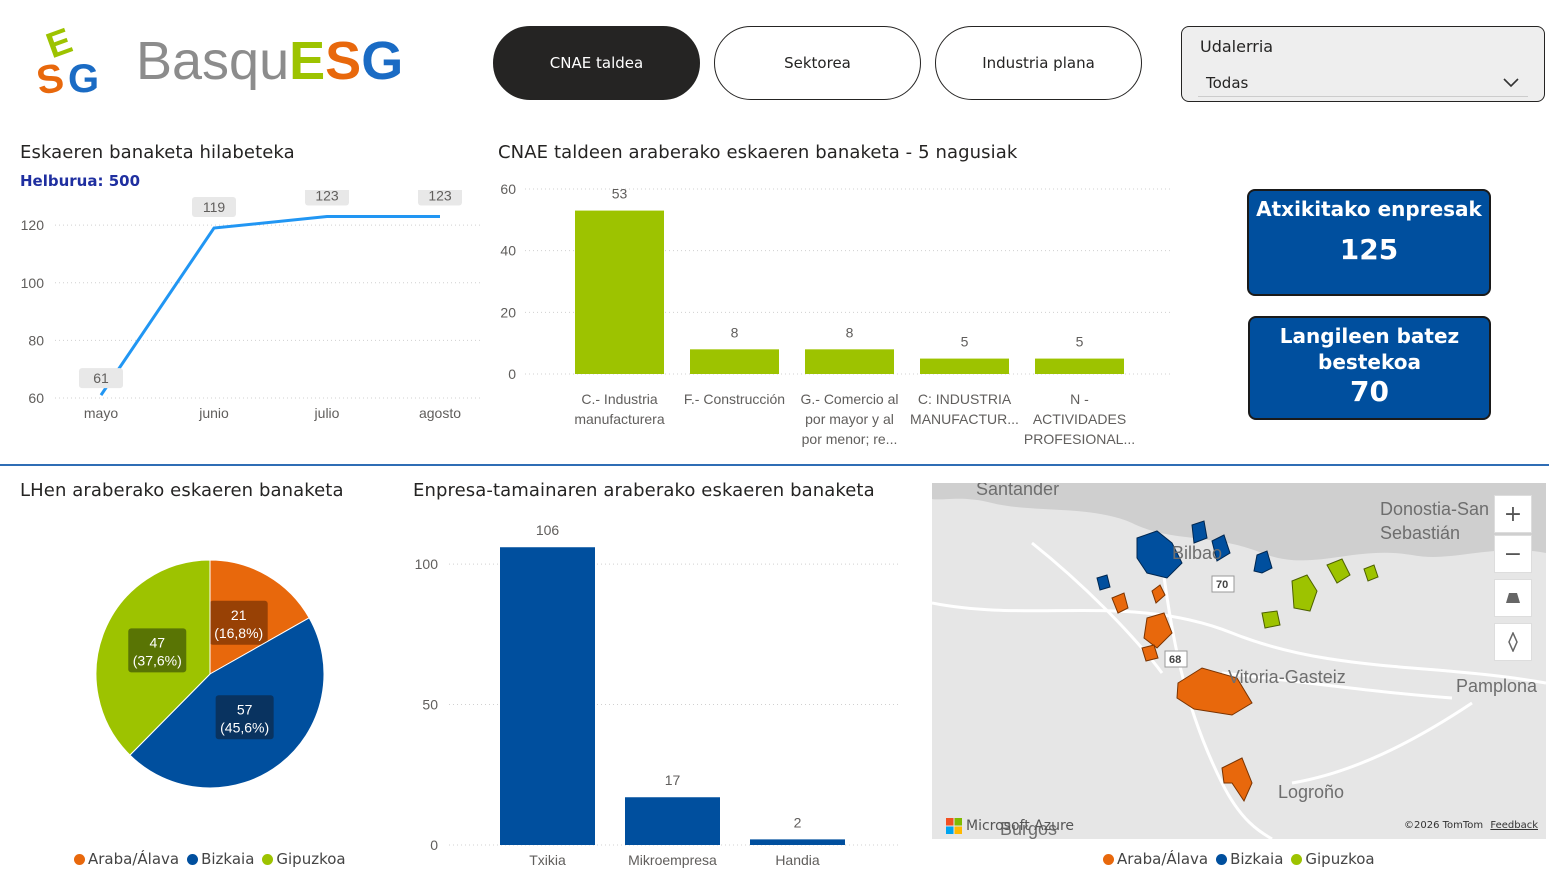 This screenshot has width=1549, height=873. I want to click on section-divider, so click(774, 465).